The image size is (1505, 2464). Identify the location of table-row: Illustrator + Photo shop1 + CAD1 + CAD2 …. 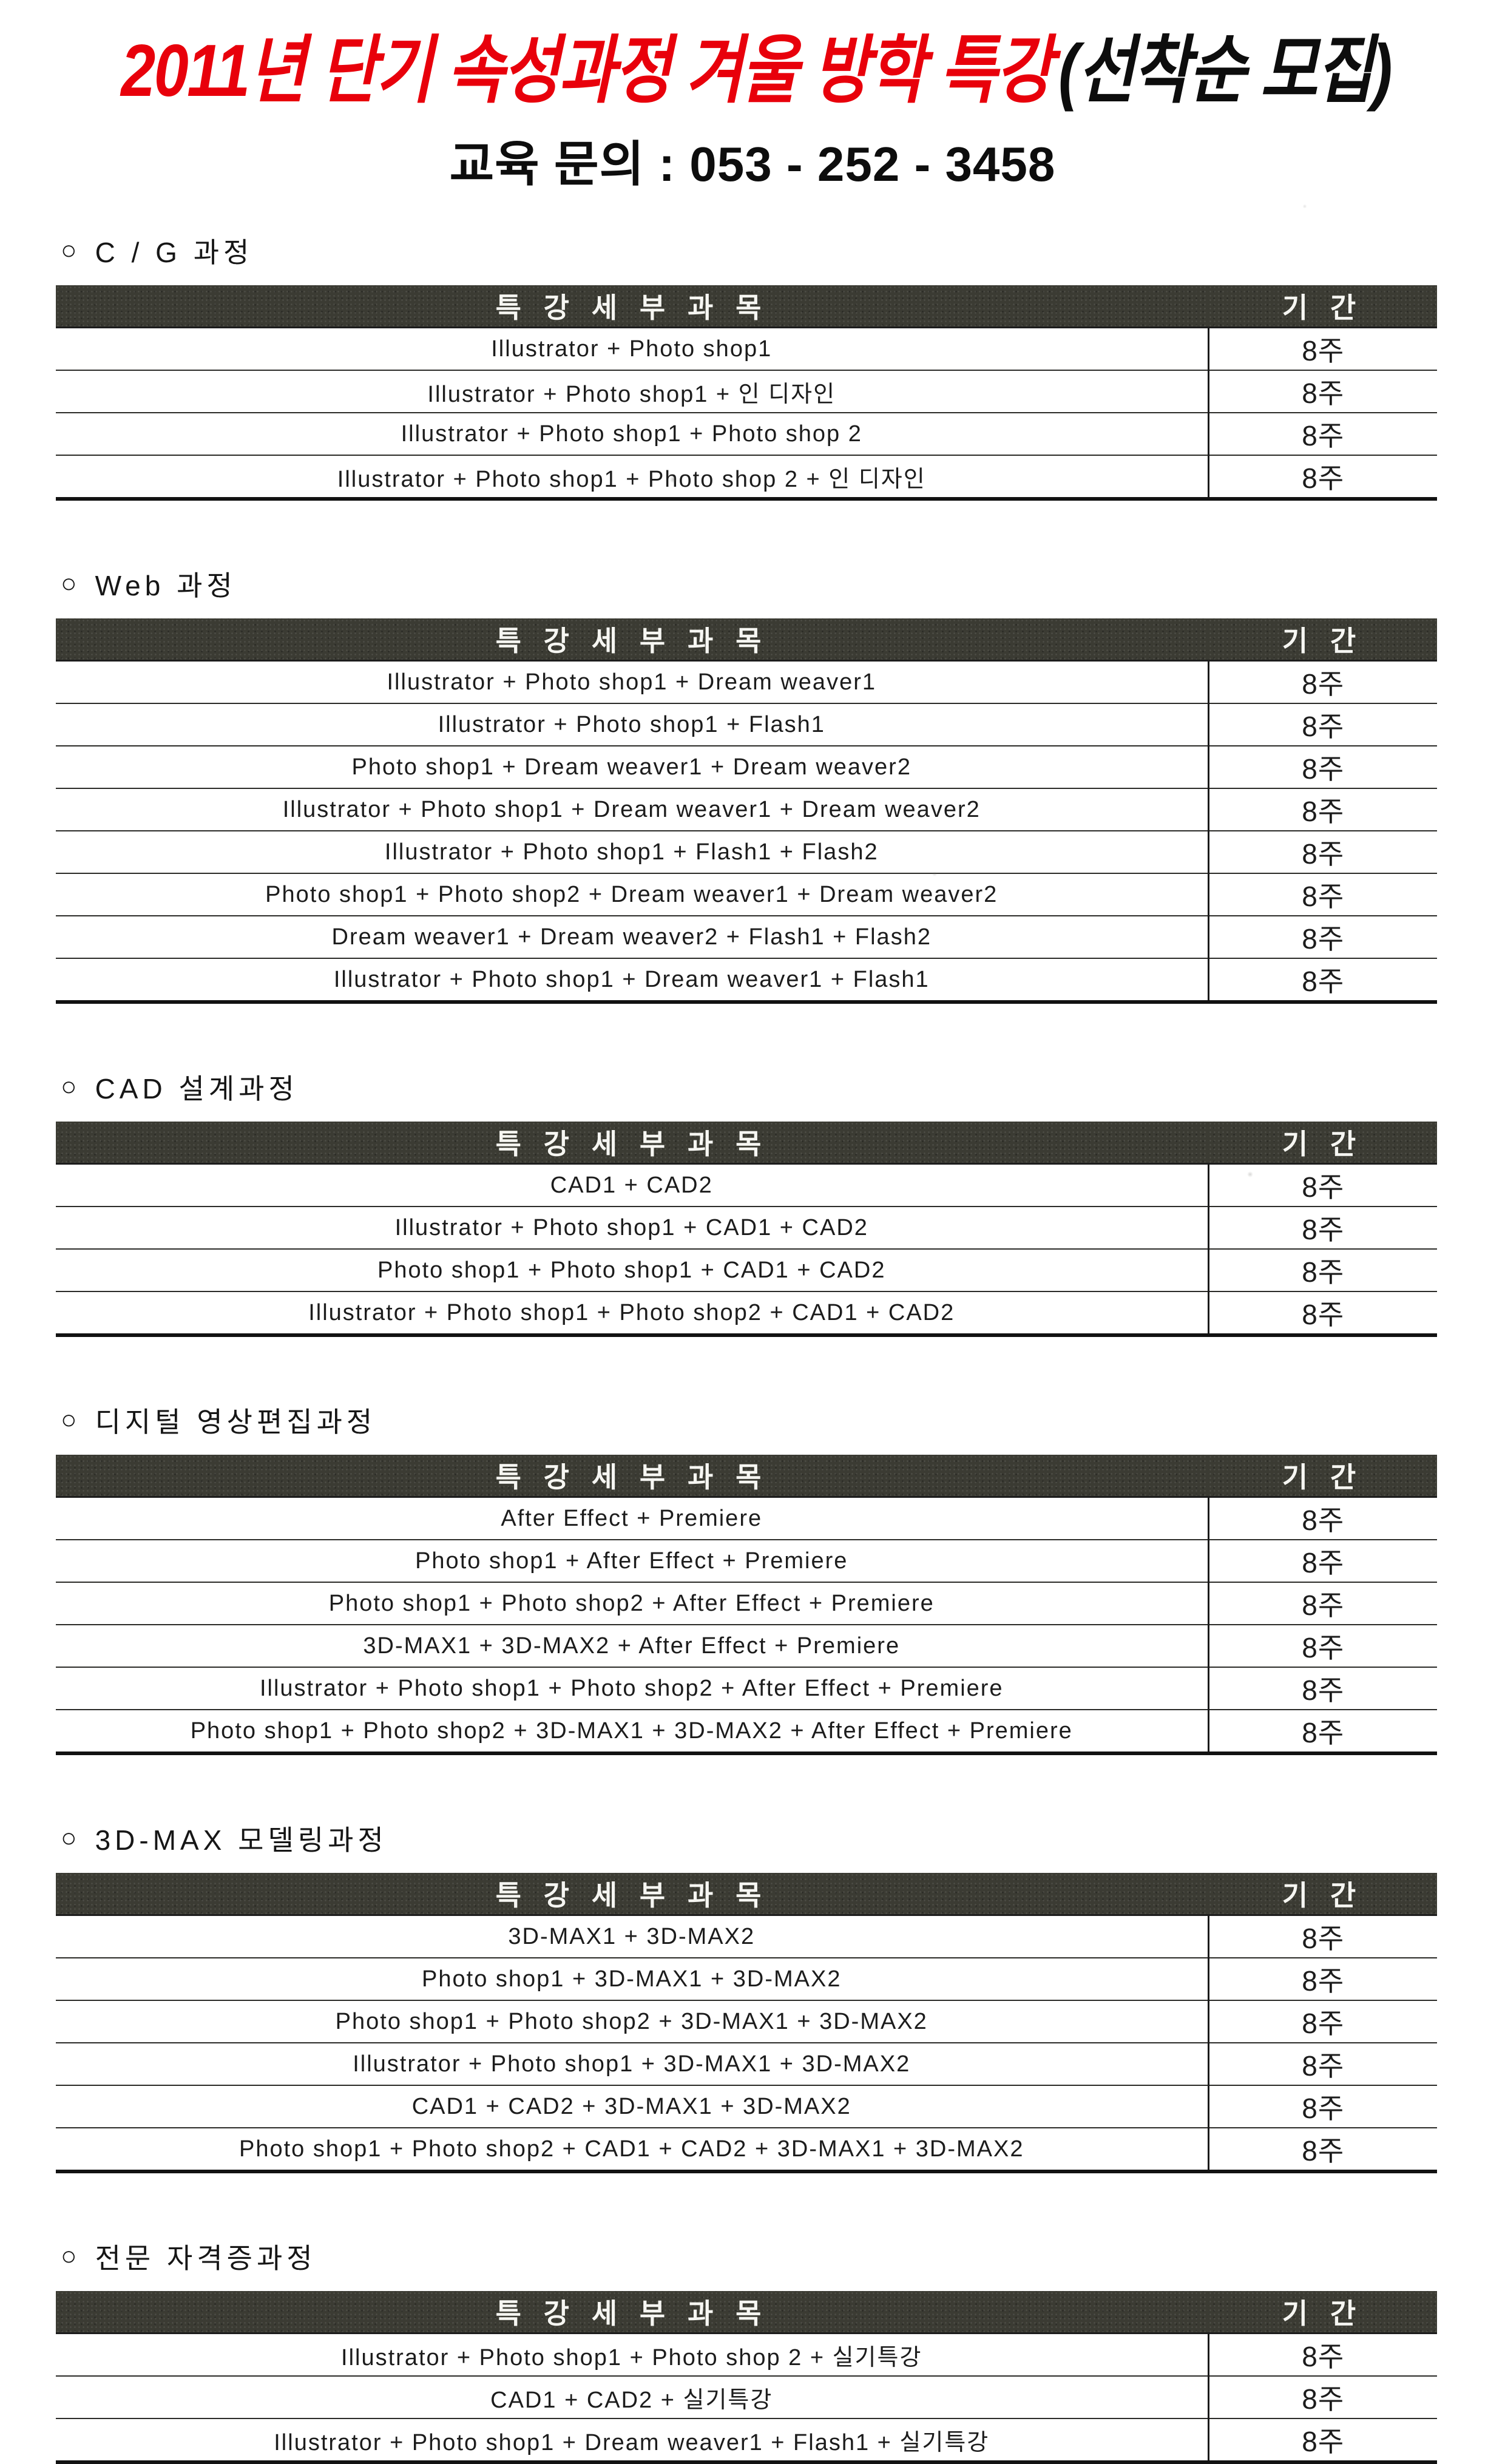
(746, 1228).